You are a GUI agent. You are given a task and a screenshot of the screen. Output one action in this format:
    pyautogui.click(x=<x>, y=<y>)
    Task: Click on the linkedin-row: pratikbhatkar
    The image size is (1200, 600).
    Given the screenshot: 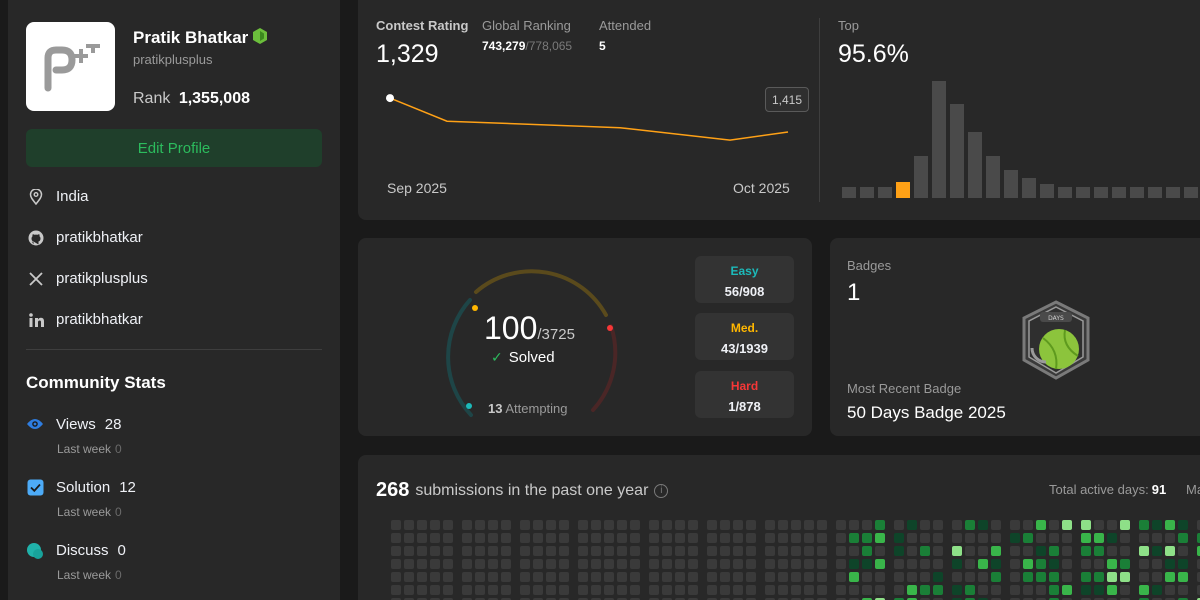 What is the action you would take?
    pyautogui.click(x=85, y=319)
    